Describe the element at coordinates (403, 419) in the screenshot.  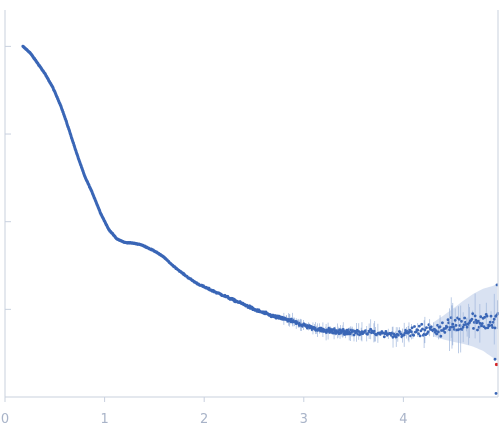
I see `x-tick-label: 4` at that location.